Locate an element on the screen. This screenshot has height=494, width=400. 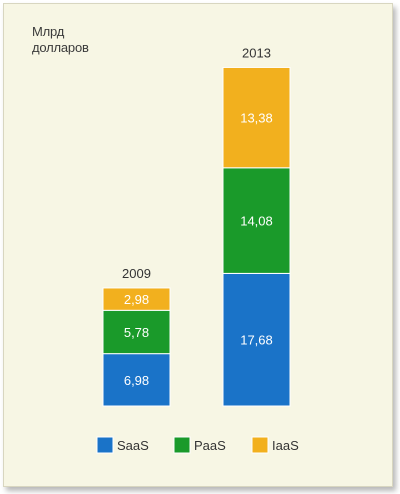
legend-label-iaas: IaaS is located at coordinates (285, 445).